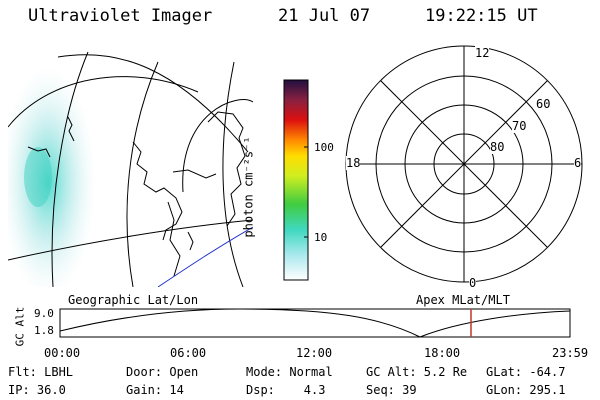  Describe the element at coordinates (324, 147) in the screenshot. I see `colorbar-tick-label-100: 100` at that location.